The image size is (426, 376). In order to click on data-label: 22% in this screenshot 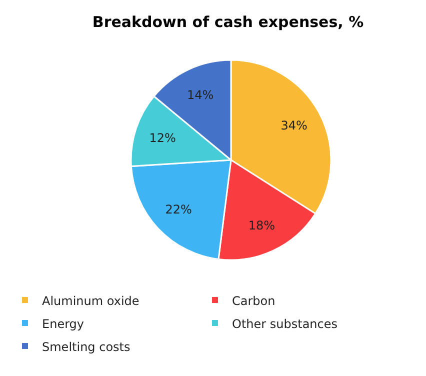, I will do `click(178, 209)`.